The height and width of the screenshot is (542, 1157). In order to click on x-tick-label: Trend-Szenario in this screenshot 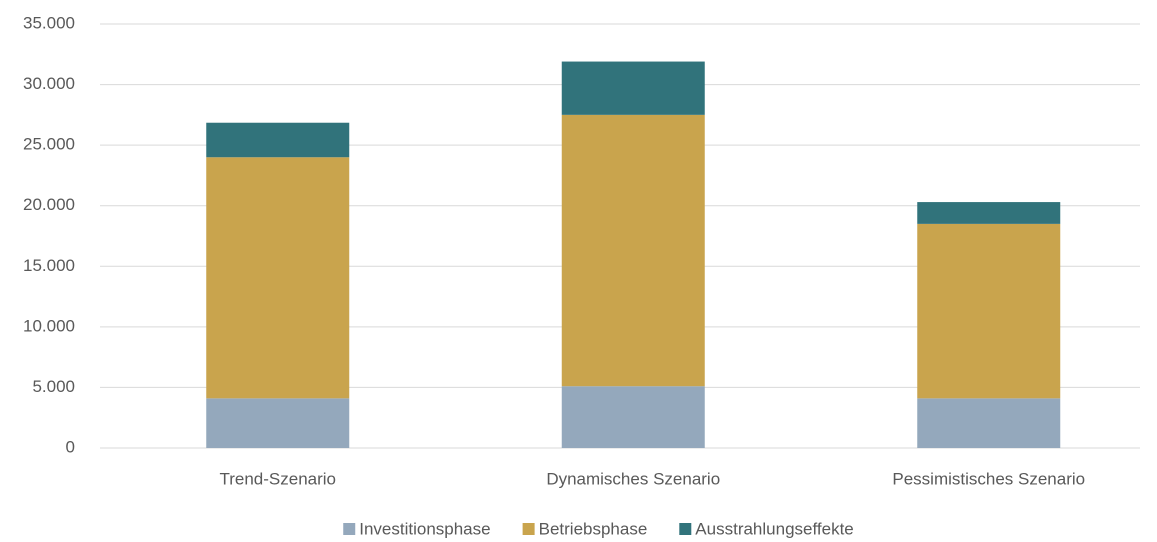, I will do `click(277, 478)`.